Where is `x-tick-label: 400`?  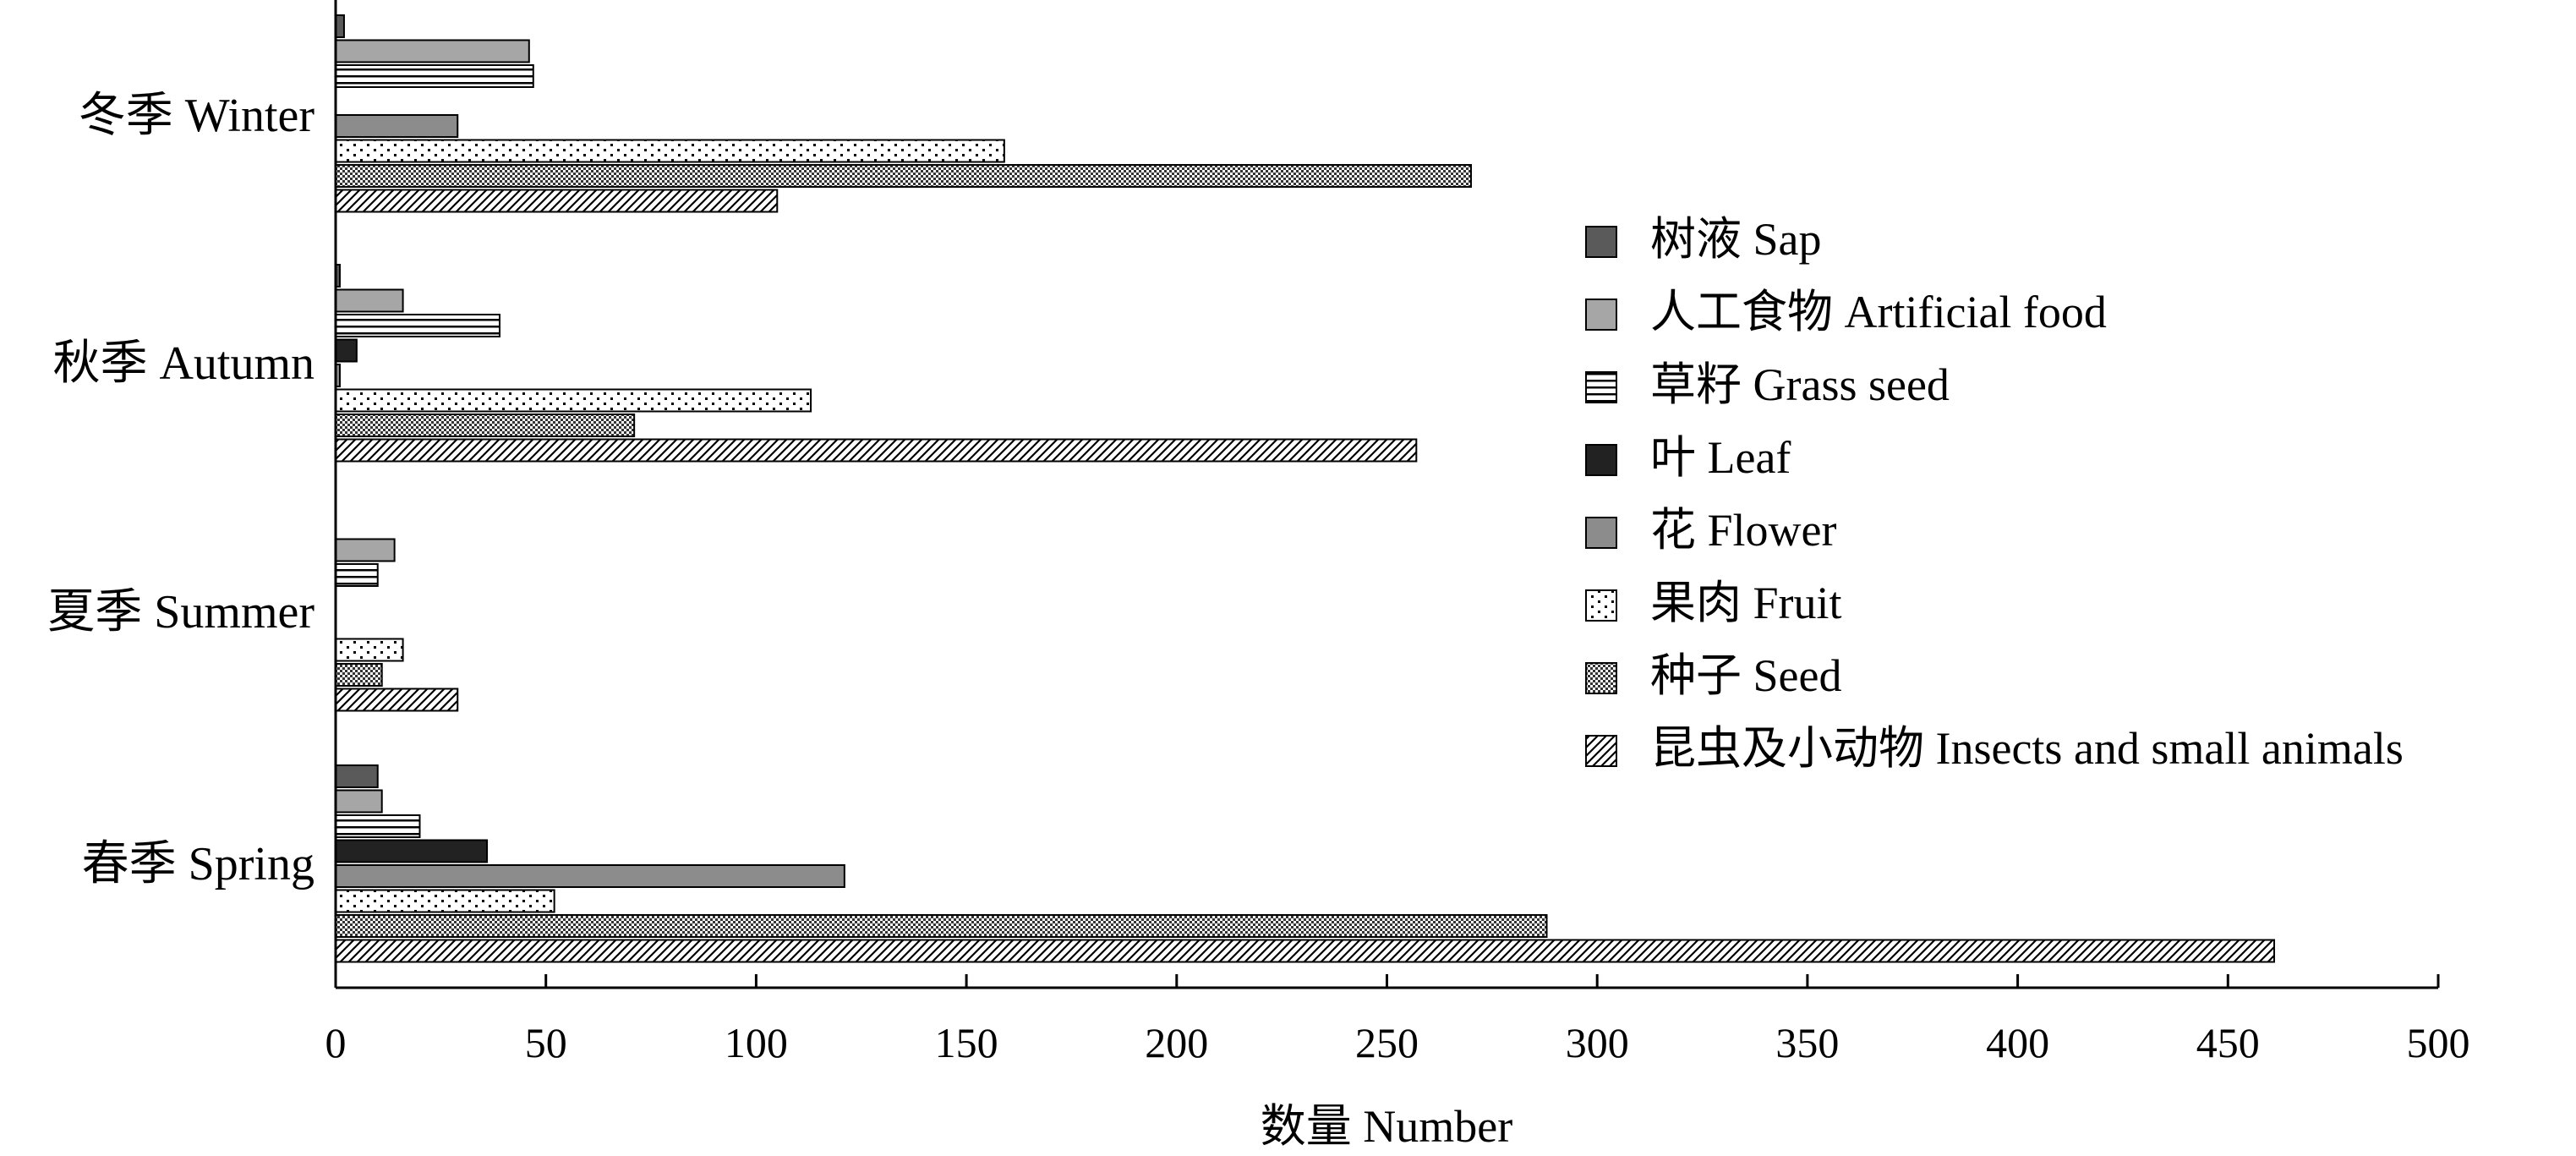
x-tick-label: 400 is located at coordinates (2017, 1042).